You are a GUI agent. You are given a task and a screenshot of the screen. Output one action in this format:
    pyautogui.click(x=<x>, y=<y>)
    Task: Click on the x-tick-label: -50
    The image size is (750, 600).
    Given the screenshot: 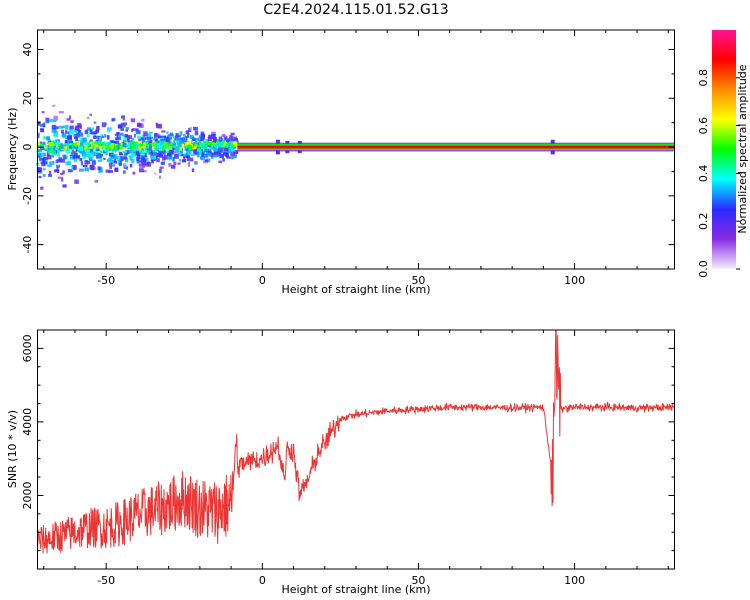 What is the action you would take?
    pyautogui.click(x=106, y=280)
    